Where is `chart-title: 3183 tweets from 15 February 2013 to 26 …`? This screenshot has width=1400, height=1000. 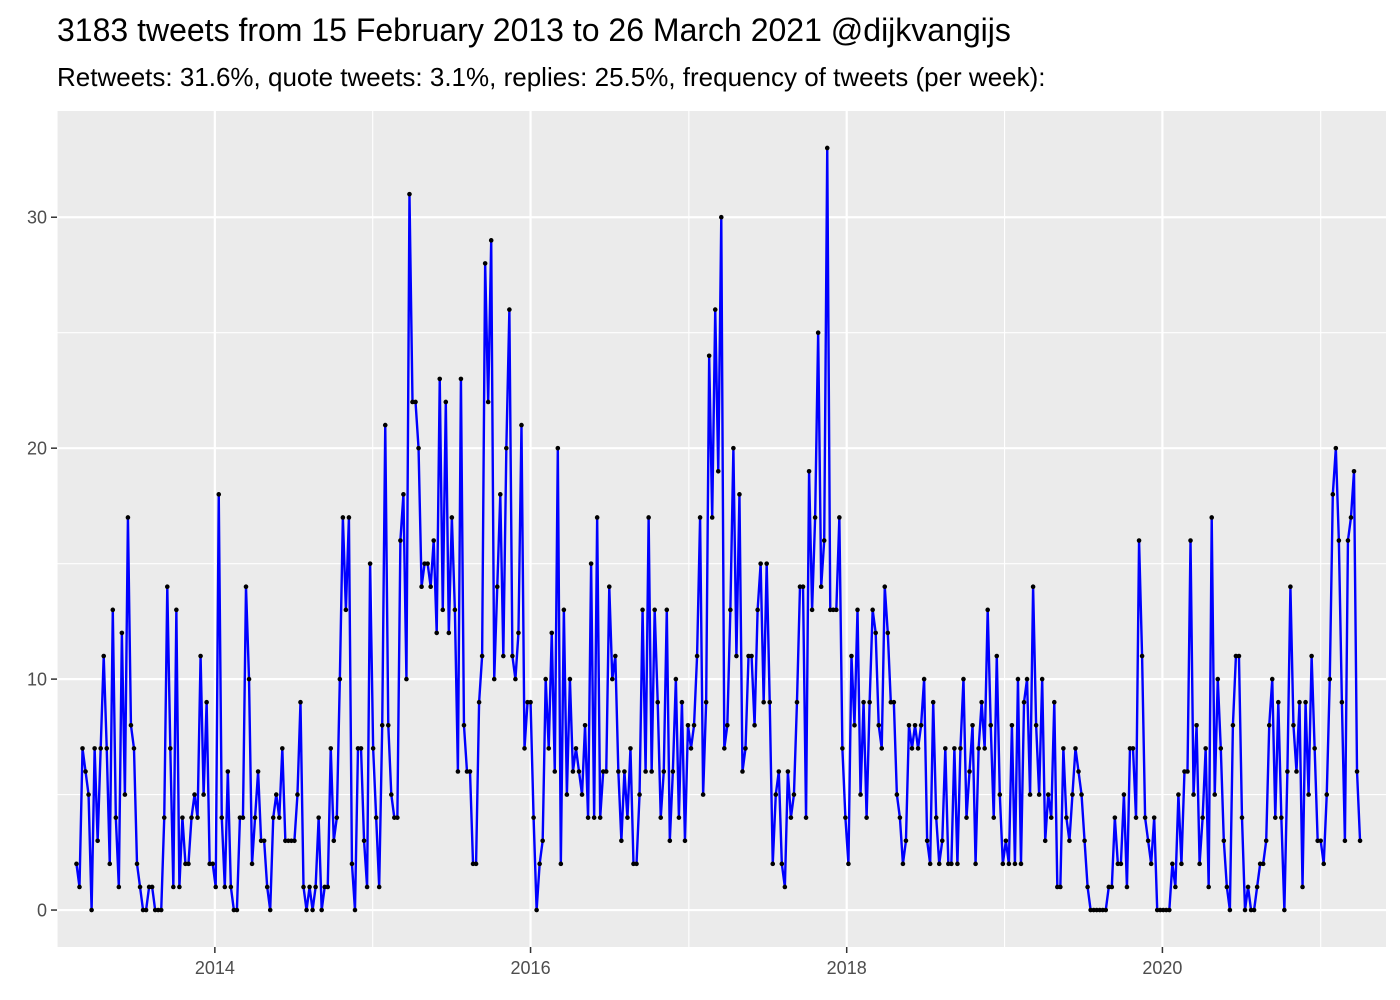 chart-title: 3183 tweets from 15 February 2013 to 26 … is located at coordinates (534, 30).